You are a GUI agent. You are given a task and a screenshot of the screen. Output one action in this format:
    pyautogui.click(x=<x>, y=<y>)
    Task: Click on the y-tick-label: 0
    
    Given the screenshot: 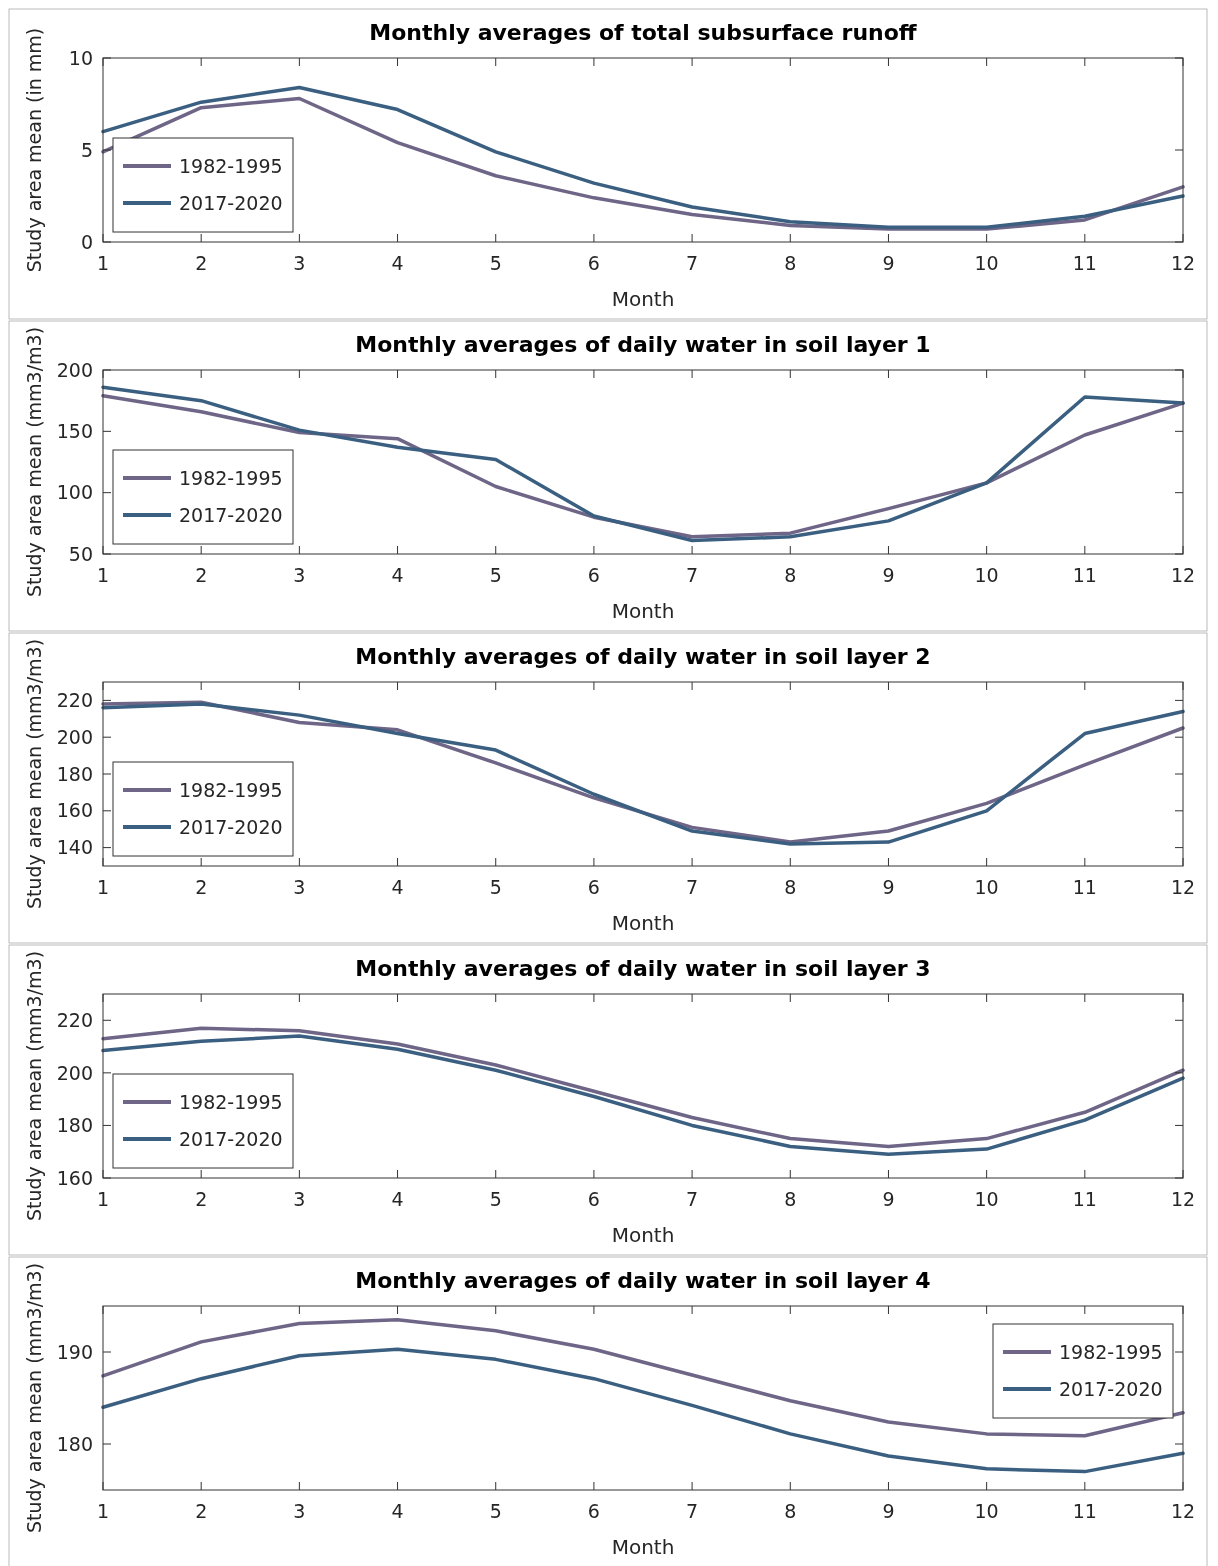 What is the action you would take?
    pyautogui.click(x=86, y=241)
    